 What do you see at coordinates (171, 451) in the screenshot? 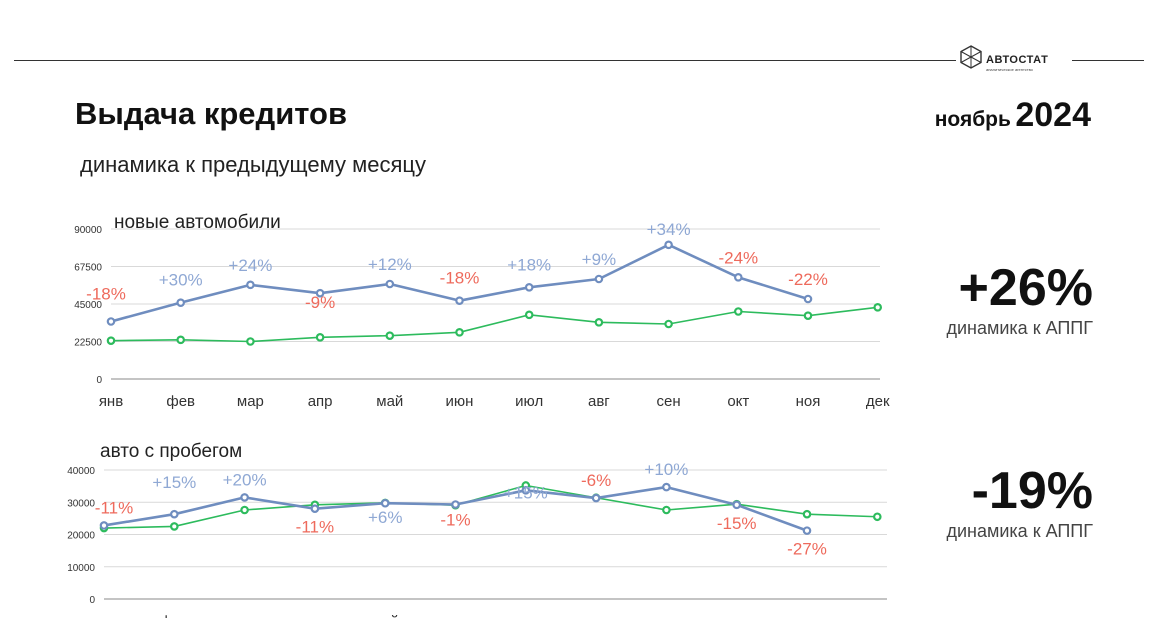
I see `chart-title-used: авто с пробегом` at bounding box center [171, 451].